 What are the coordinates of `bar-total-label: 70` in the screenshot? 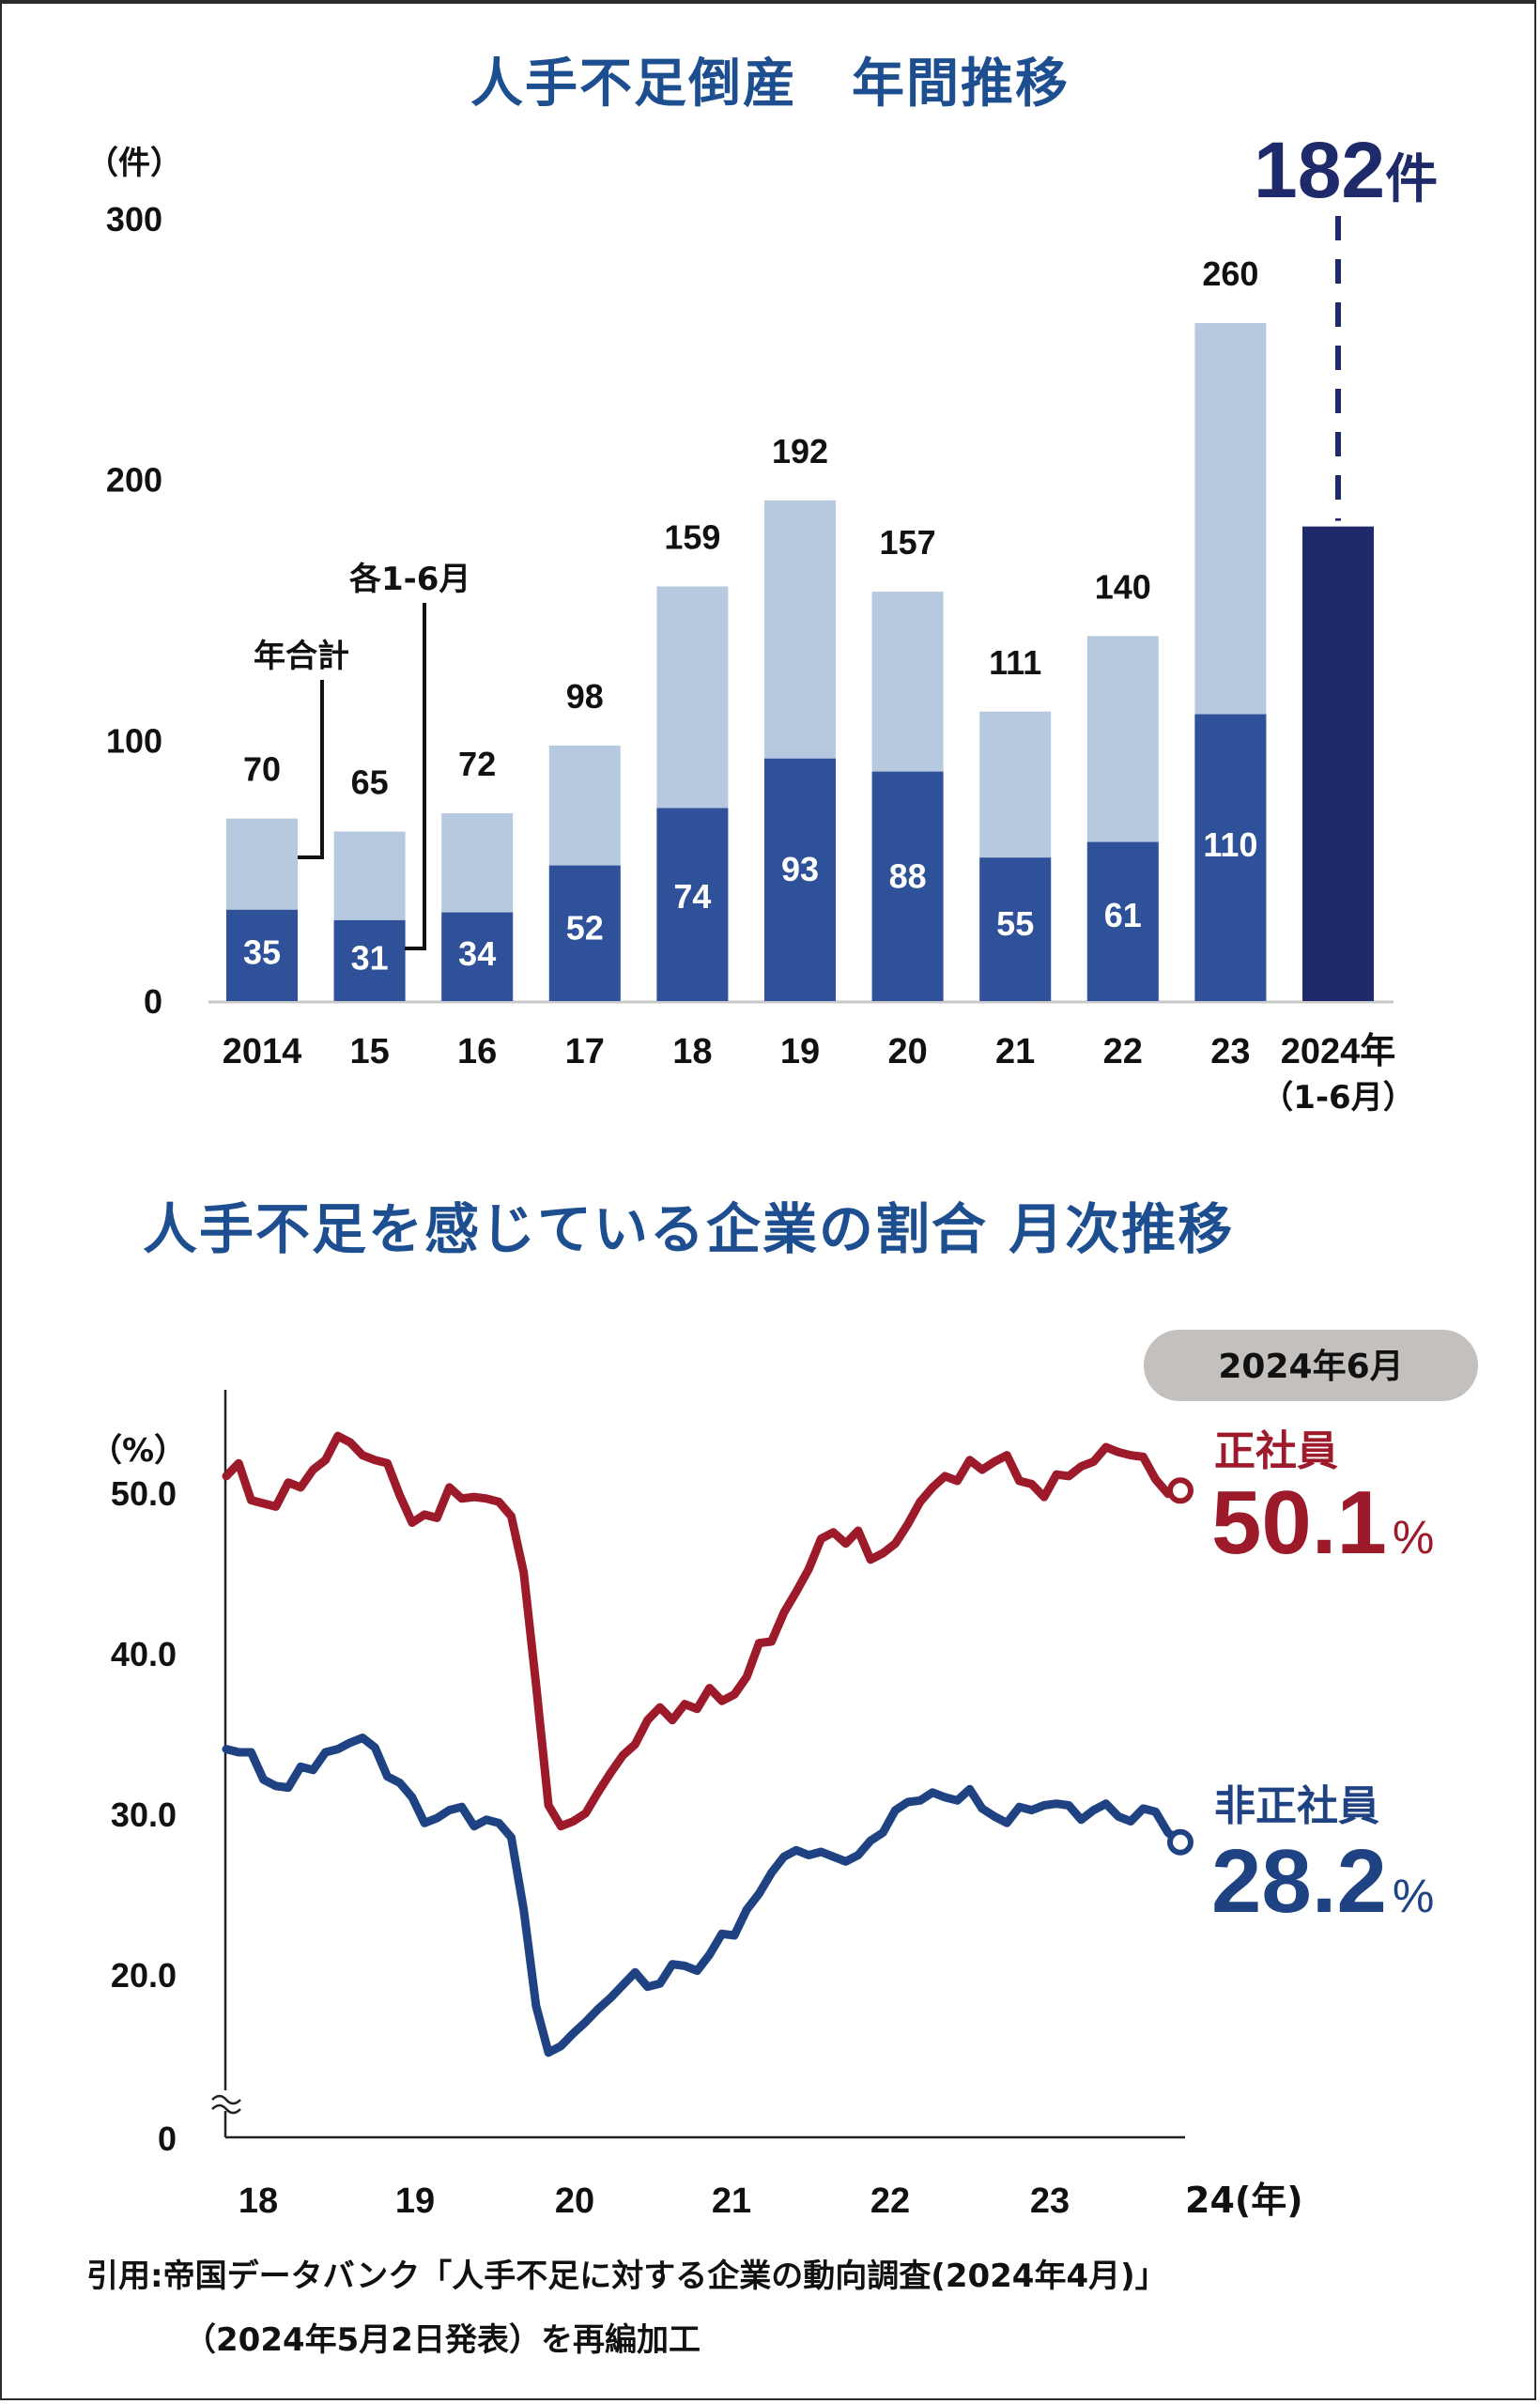 It's located at (262, 769).